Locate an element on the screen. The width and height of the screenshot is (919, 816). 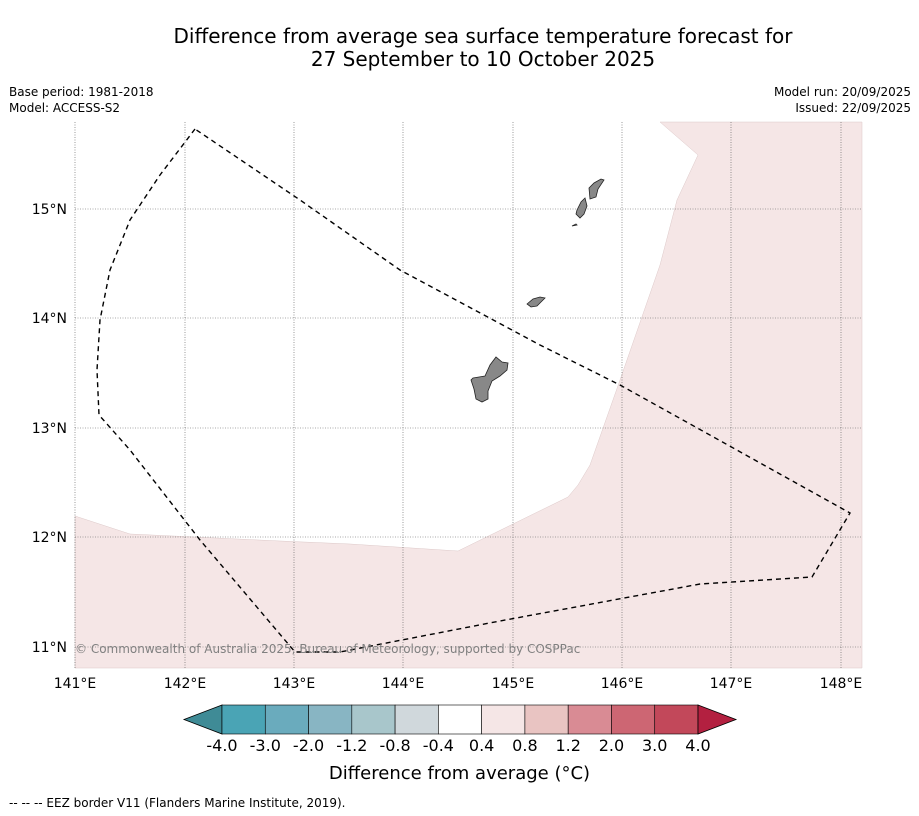
lon-label: 148°E is located at coordinates (841, 684).